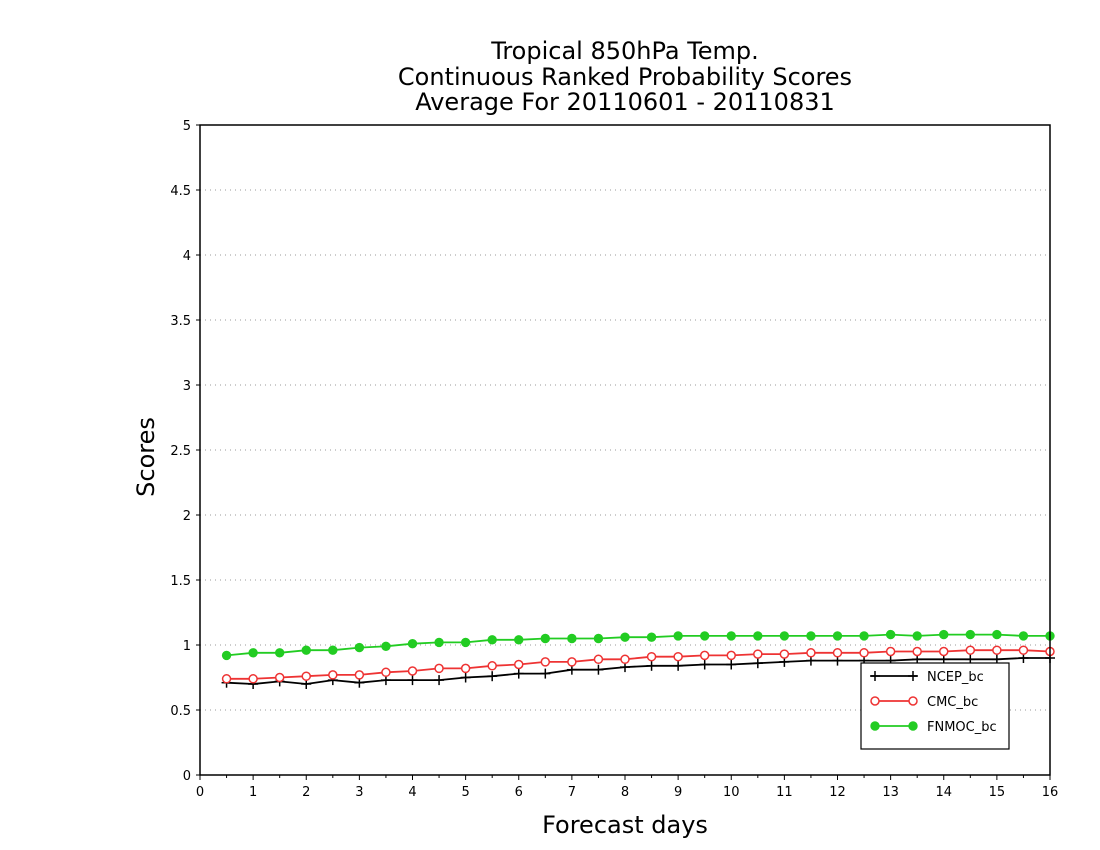 The image size is (1100, 850). What do you see at coordinates (933, 727) in the screenshot?
I see `legend-item-fnmoc-bc: FNMOC_bc` at bounding box center [933, 727].